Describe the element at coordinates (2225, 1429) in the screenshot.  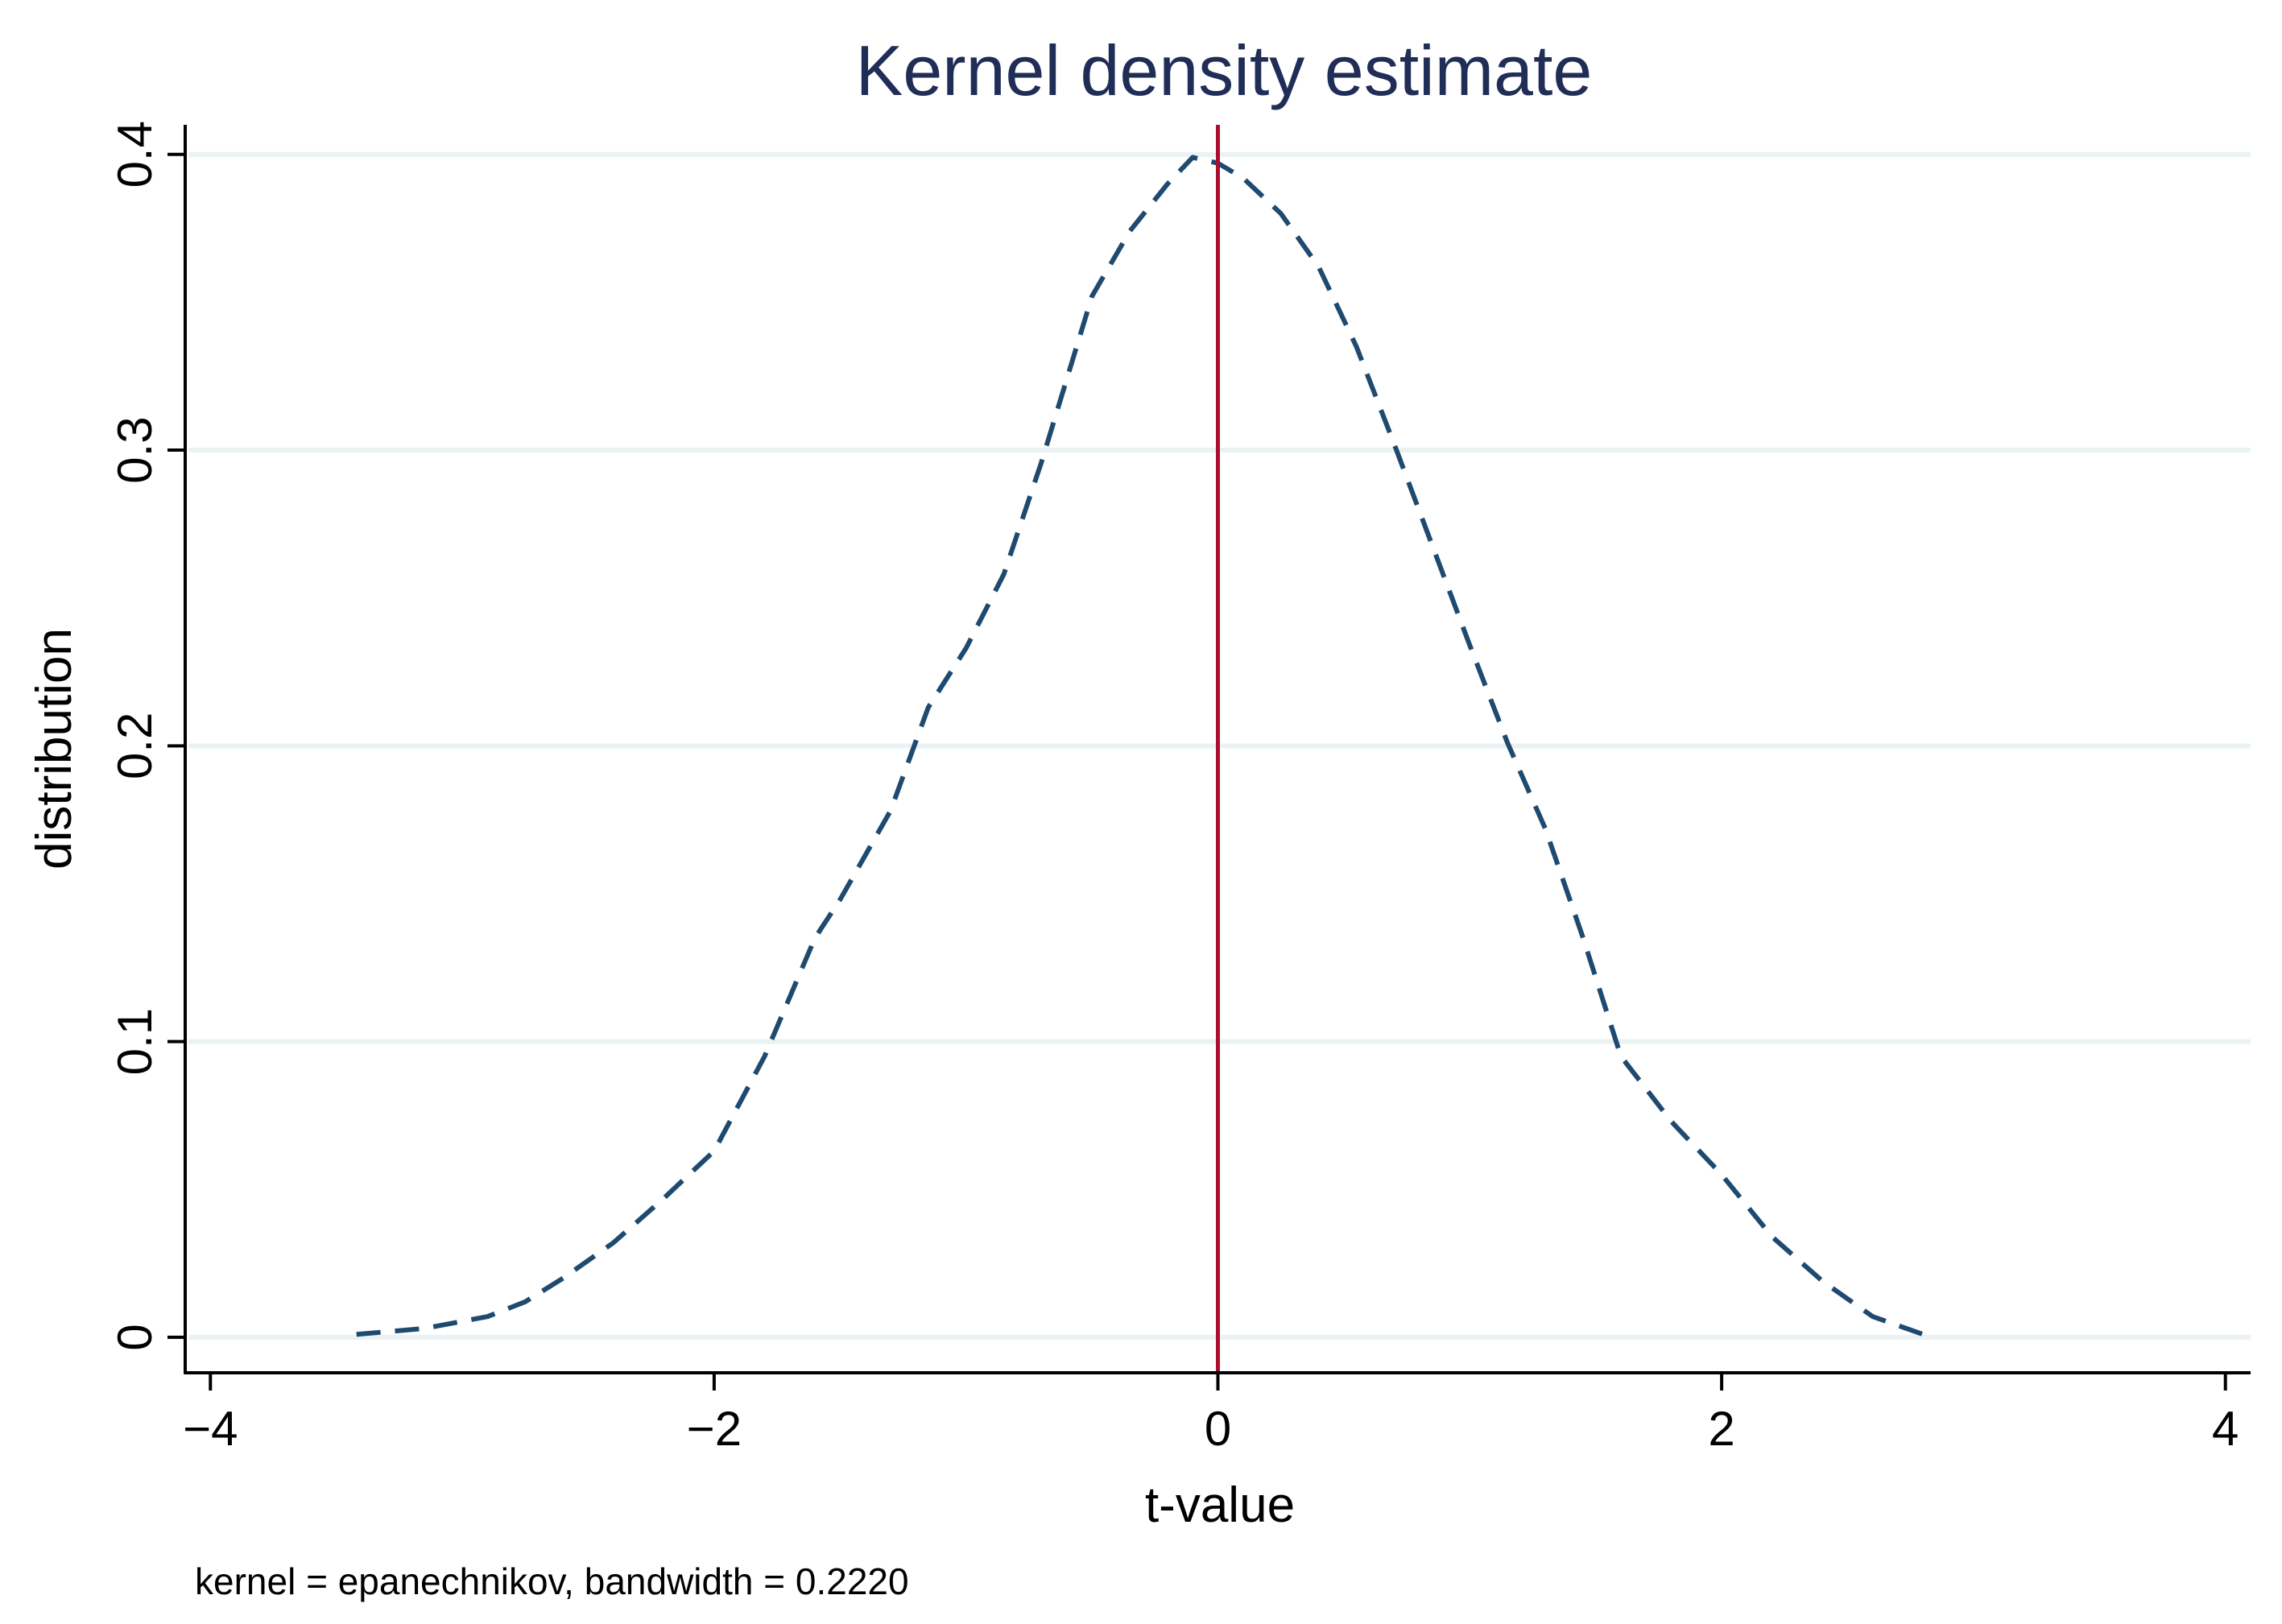
I see `x-tick-label: 4` at that location.